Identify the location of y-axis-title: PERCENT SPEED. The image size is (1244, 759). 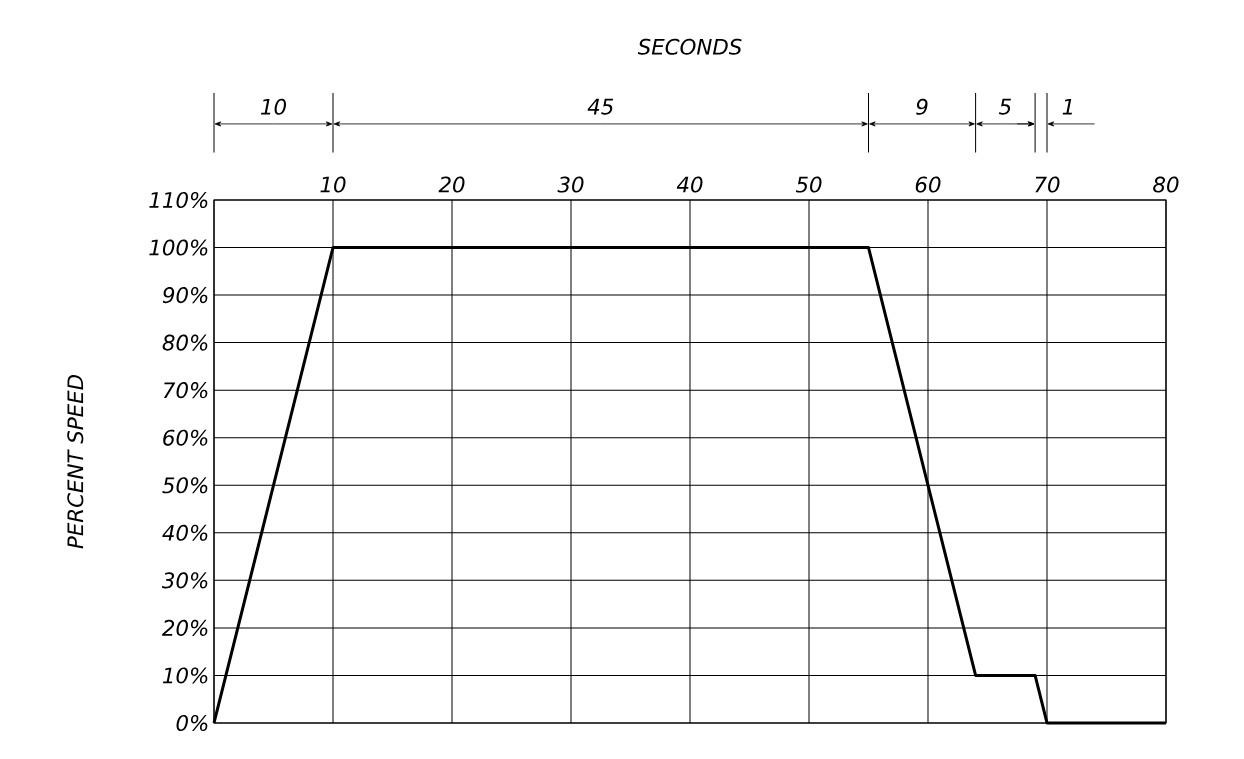
(75, 461).